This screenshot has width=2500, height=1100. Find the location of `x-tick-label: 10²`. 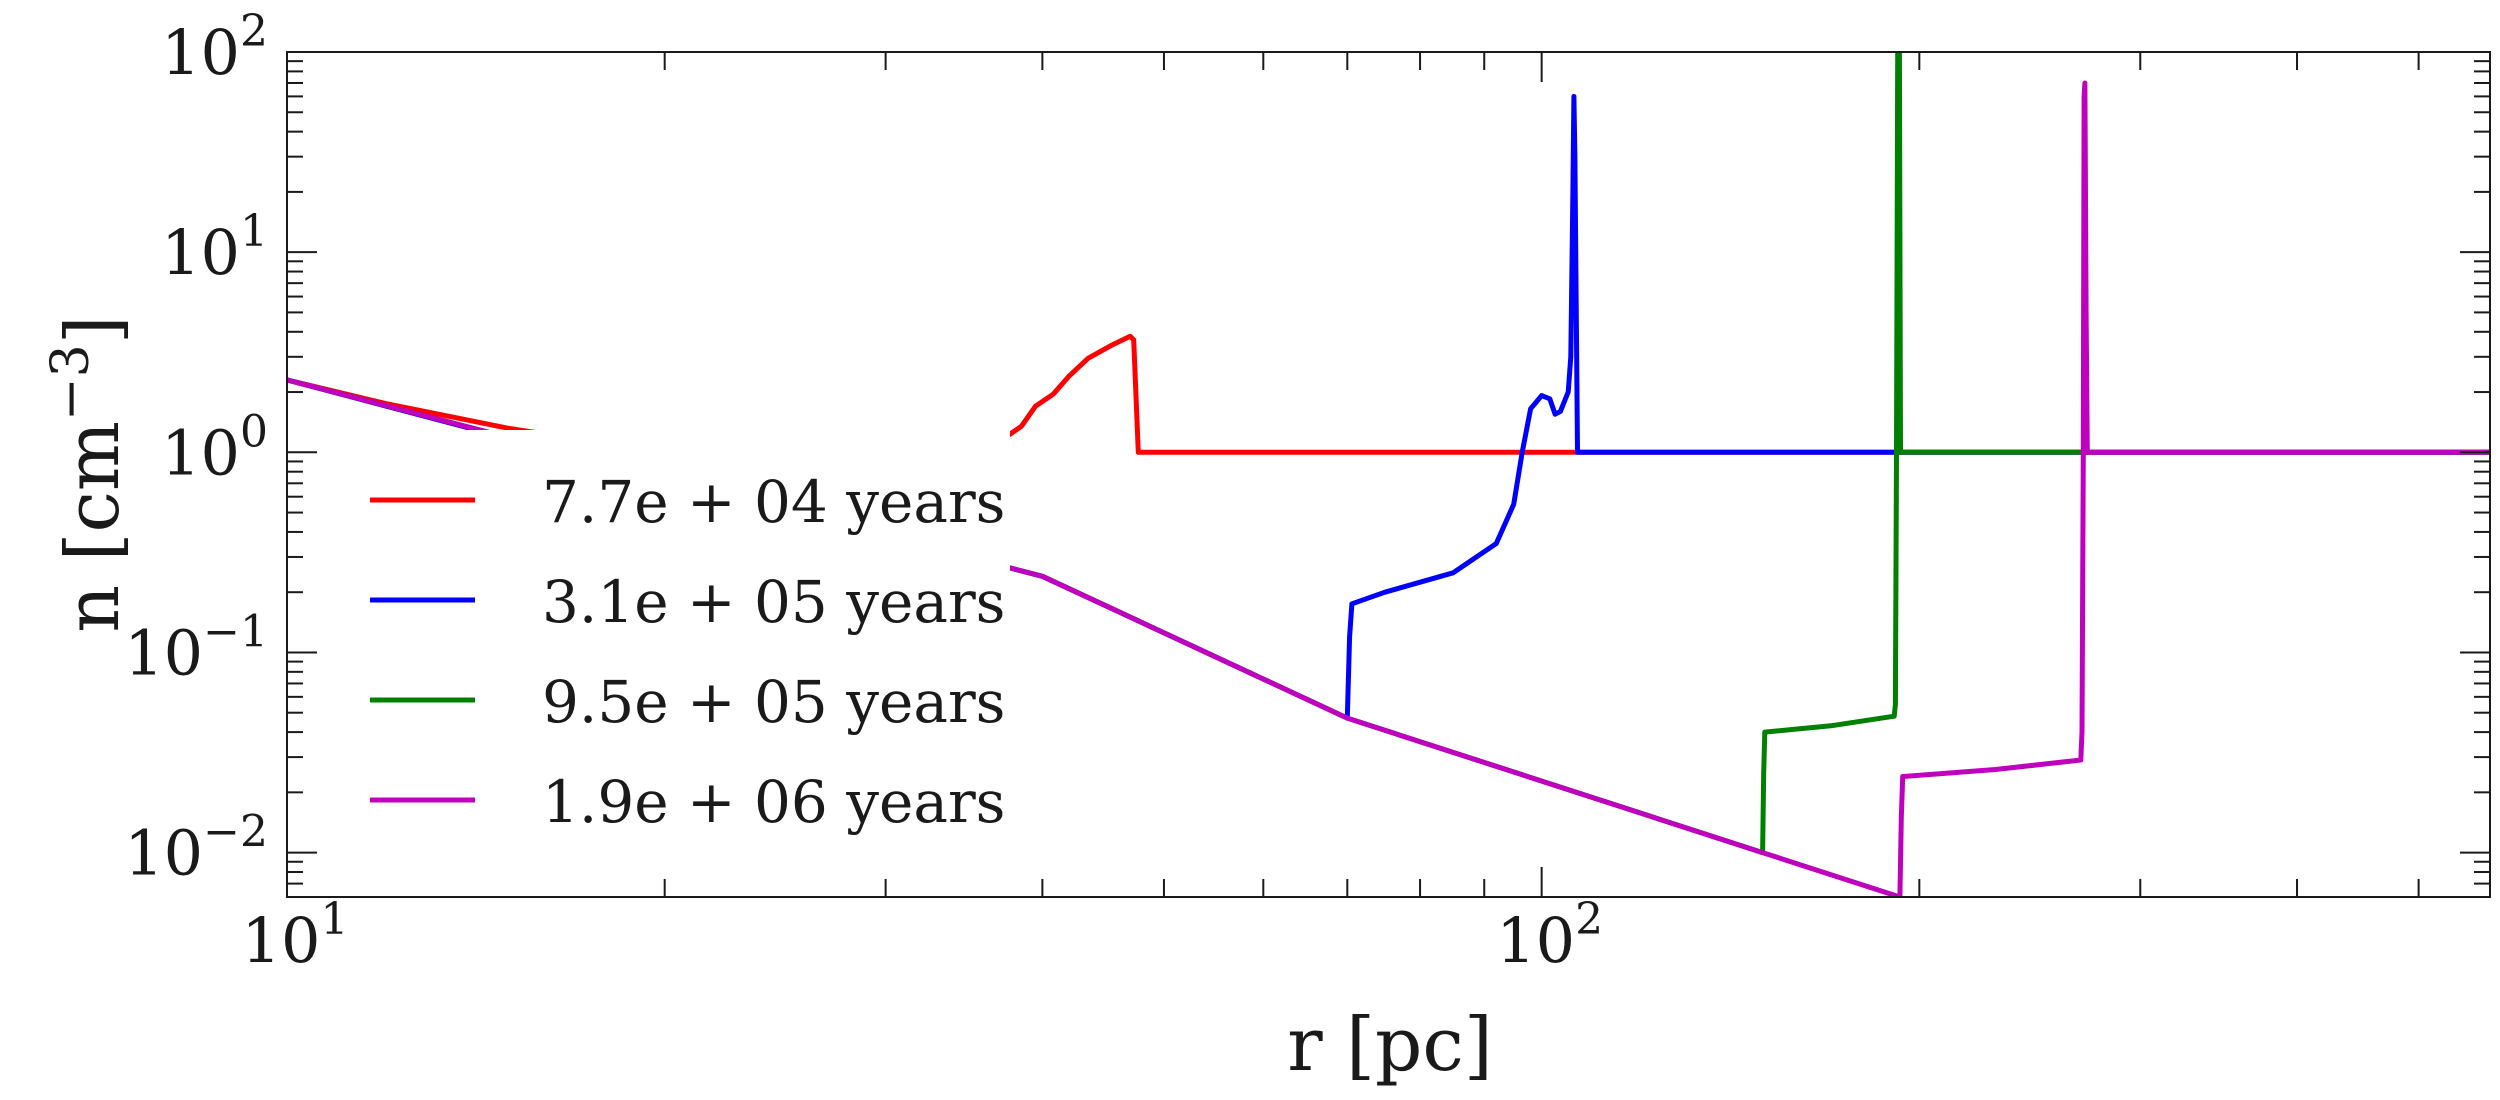

x-tick-label: 10² is located at coordinates (1549, 935).